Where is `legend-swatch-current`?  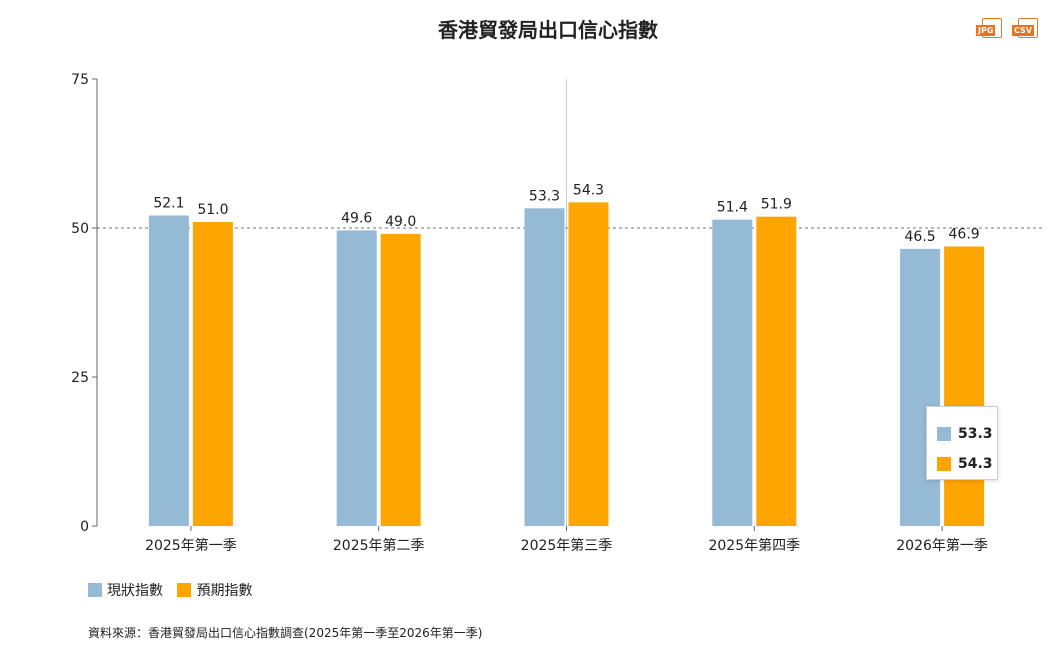
legend-swatch-current is located at coordinates (95, 590).